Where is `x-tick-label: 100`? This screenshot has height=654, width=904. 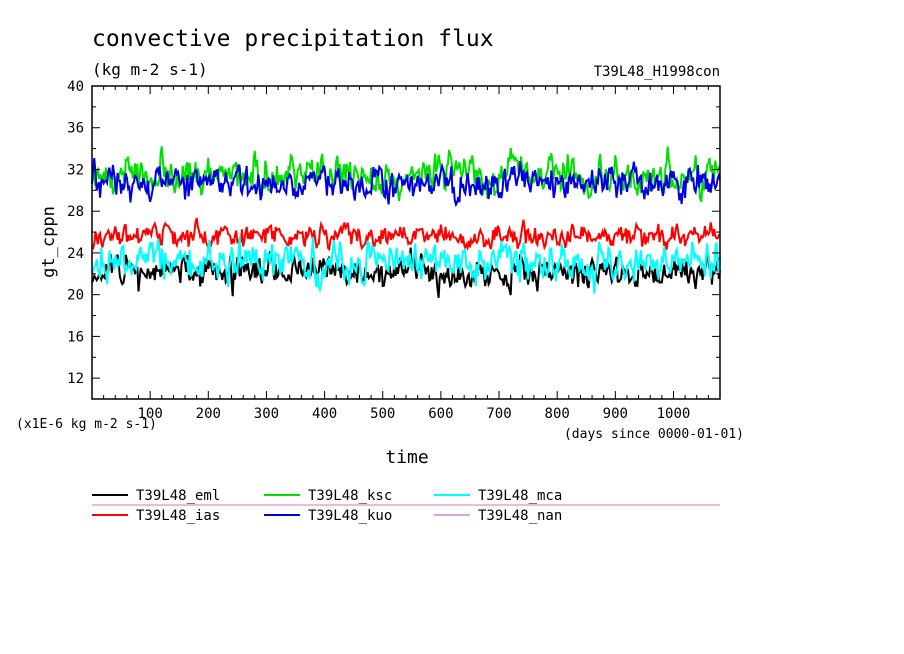
x-tick-label: 100 is located at coordinates (149, 414).